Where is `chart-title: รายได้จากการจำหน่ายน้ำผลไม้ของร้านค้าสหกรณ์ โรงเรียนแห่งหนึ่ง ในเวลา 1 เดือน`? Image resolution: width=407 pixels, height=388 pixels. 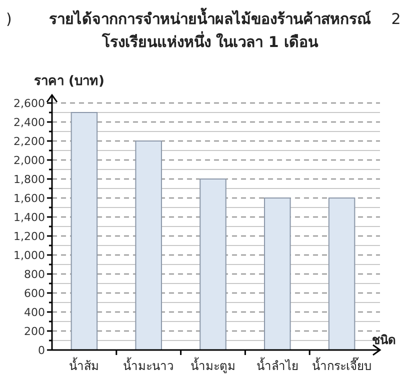 chart-title: รายได้จากการจำหน่ายน้ำผลไม้ของร้านค้าสหกรณ์ โรงเรียนแห่งหนึ่ง ในเวลา 1 เดือน is located at coordinates (210, 29).